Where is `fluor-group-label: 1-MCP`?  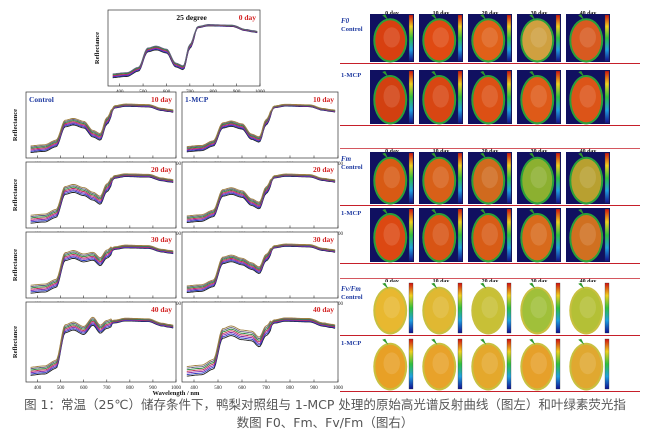
fluor-group-label: 1-MCP is located at coordinates (351, 343).